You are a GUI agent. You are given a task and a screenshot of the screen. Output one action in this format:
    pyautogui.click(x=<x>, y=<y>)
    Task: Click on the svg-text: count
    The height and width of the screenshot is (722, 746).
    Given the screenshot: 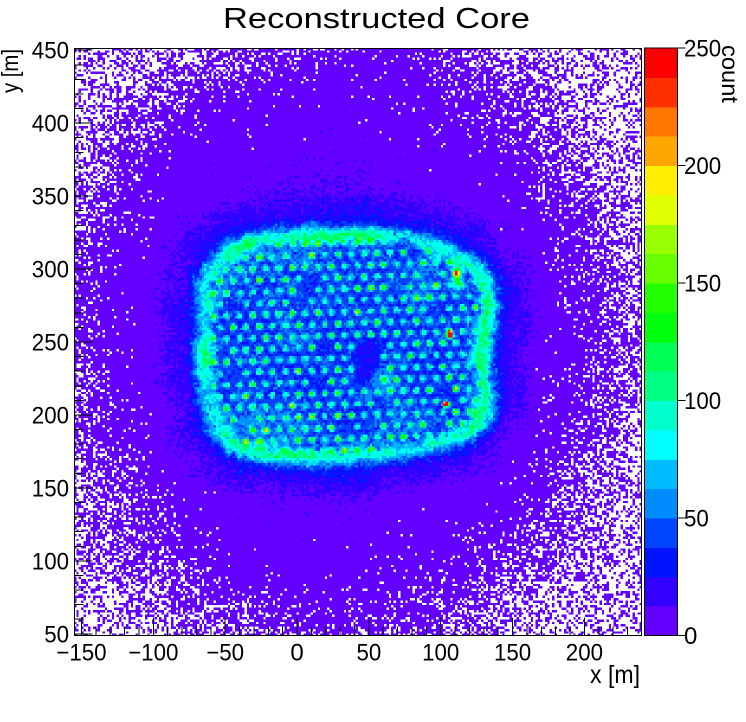 What is the action you would take?
    pyautogui.click(x=730, y=74)
    